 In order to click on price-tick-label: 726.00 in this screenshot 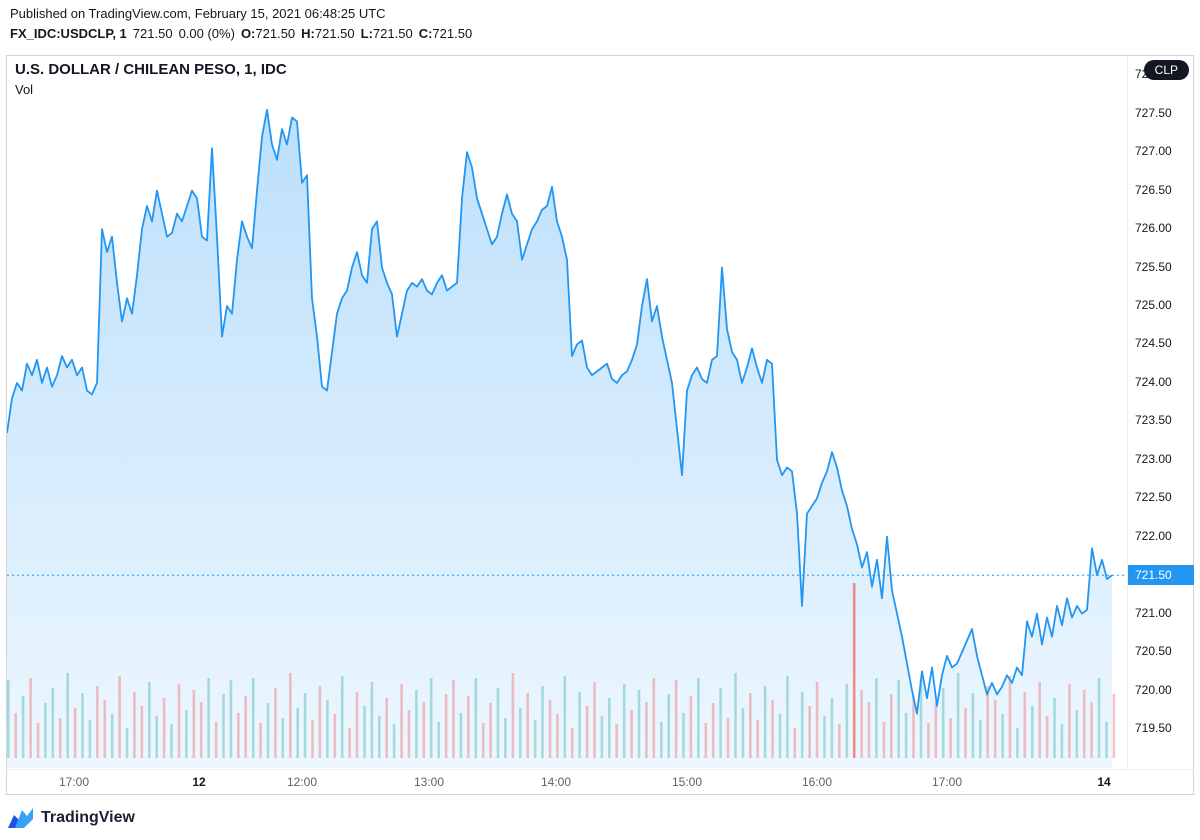, I will do `click(1153, 228)`.